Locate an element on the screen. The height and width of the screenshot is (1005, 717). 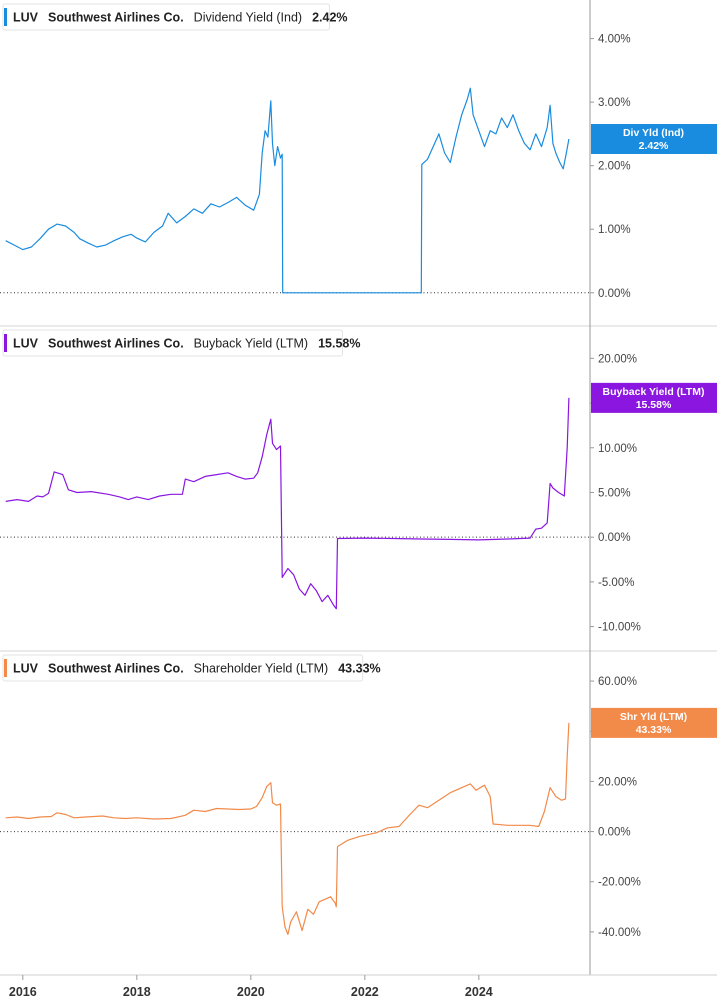
legend-metric: Buyback Yield (LTM) is located at coordinates (251, 344).